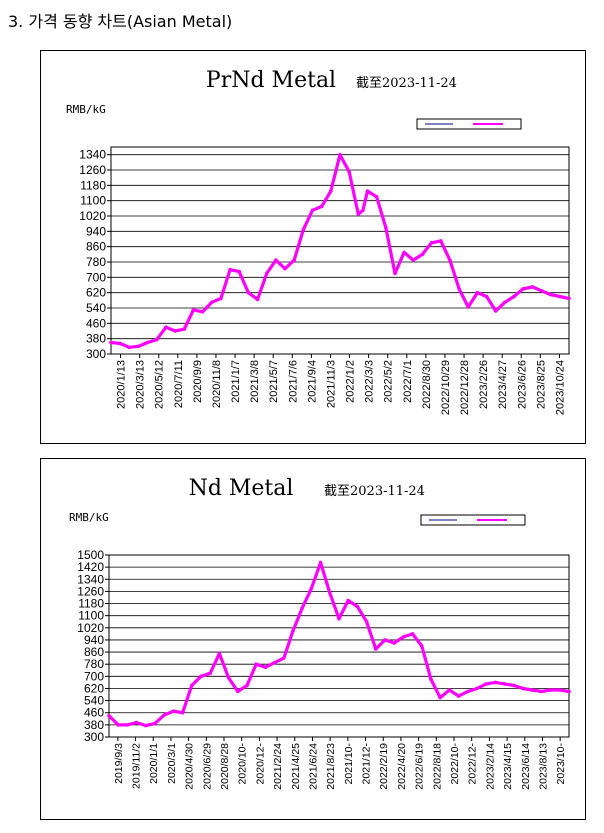  Describe the element at coordinates (374, 491) in the screenshot. I see `chart-subtitle: 截至2023-11-24` at that location.